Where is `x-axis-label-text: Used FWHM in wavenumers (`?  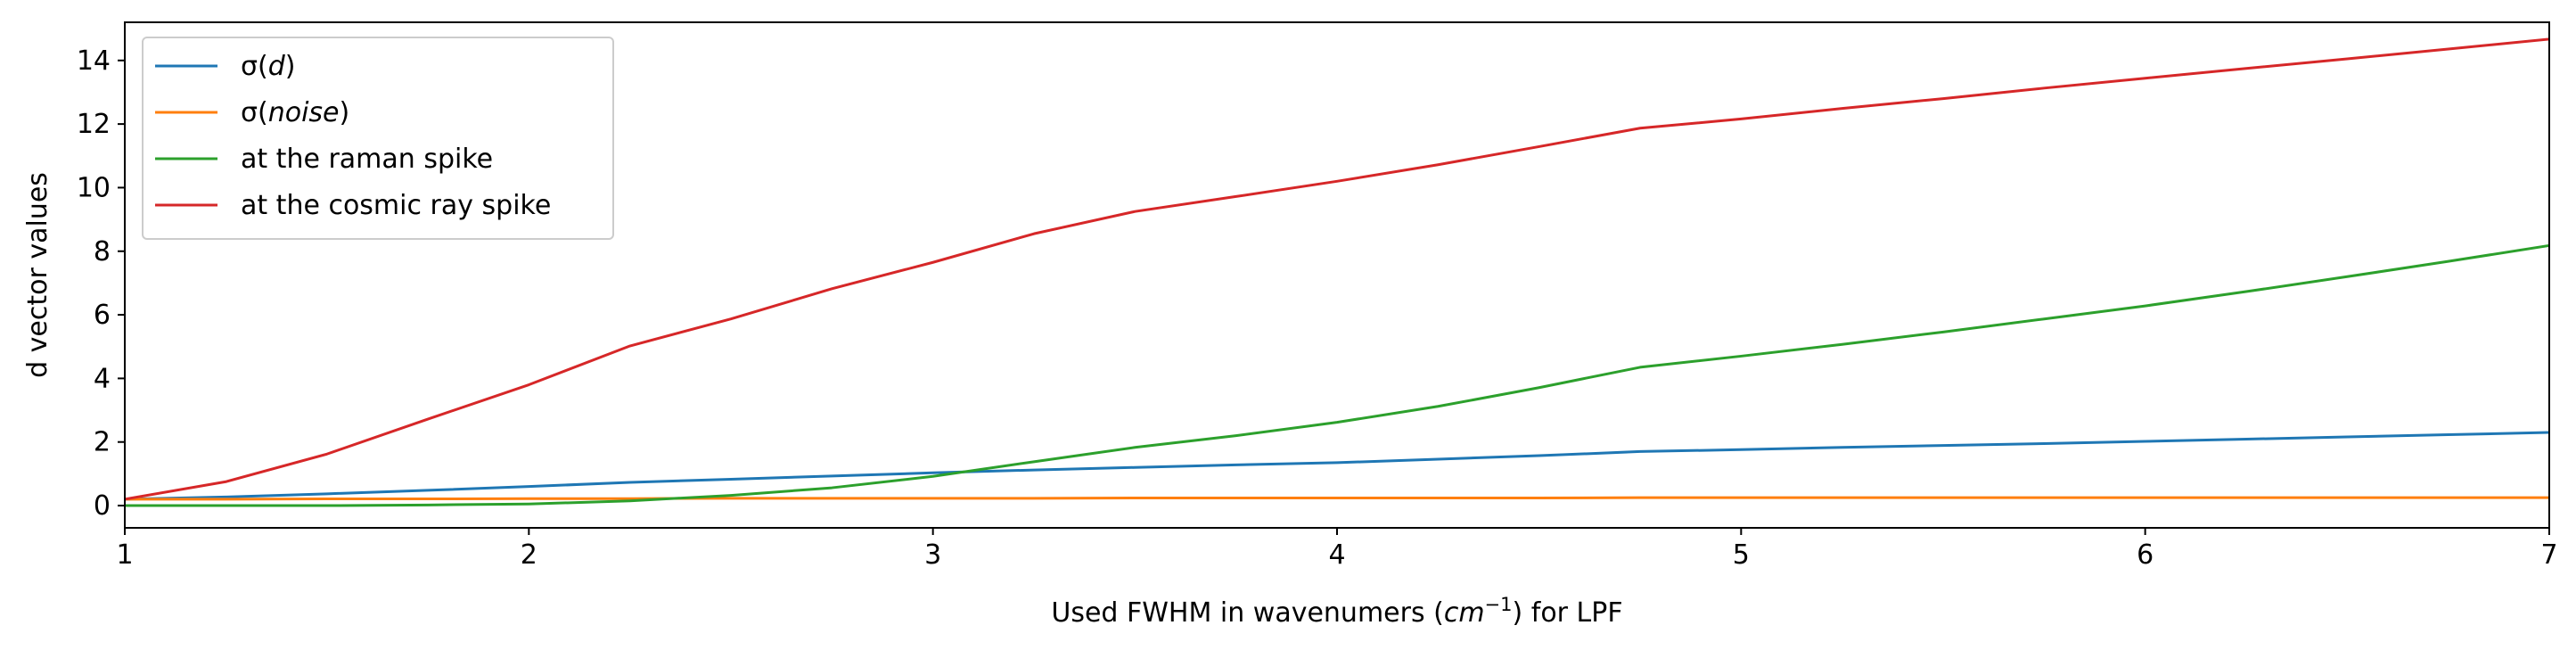 x-axis-label-text: Used FWHM in wavenumers ( is located at coordinates (1247, 613).